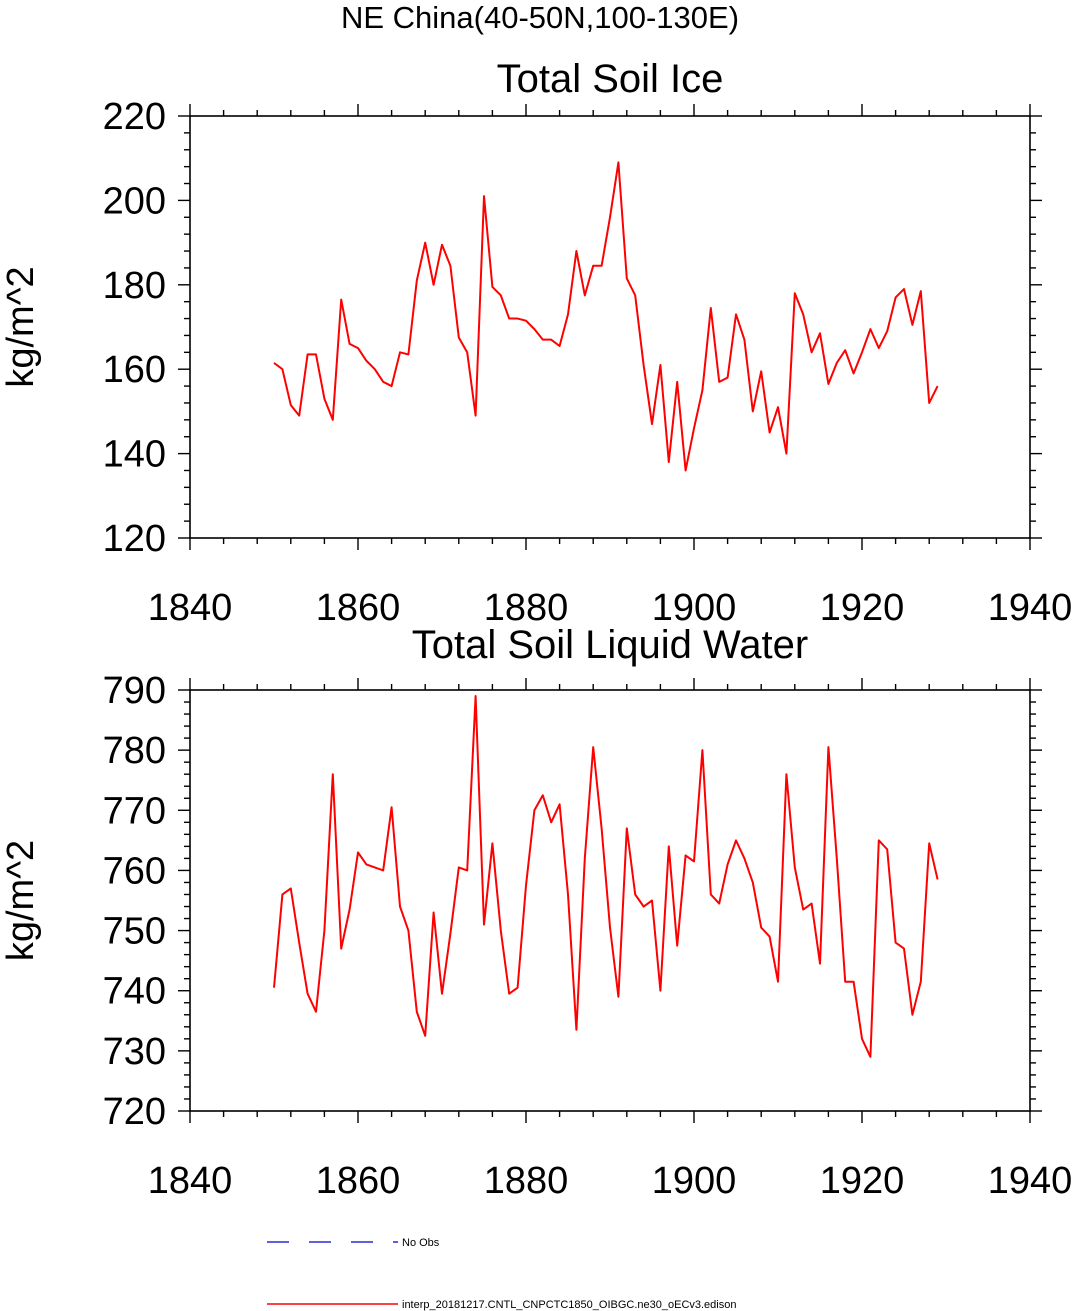 Image resolution: width=1080 pixels, height=1311 pixels. I want to click on chart-title: Total Soil Liquid Water, so click(610, 645).